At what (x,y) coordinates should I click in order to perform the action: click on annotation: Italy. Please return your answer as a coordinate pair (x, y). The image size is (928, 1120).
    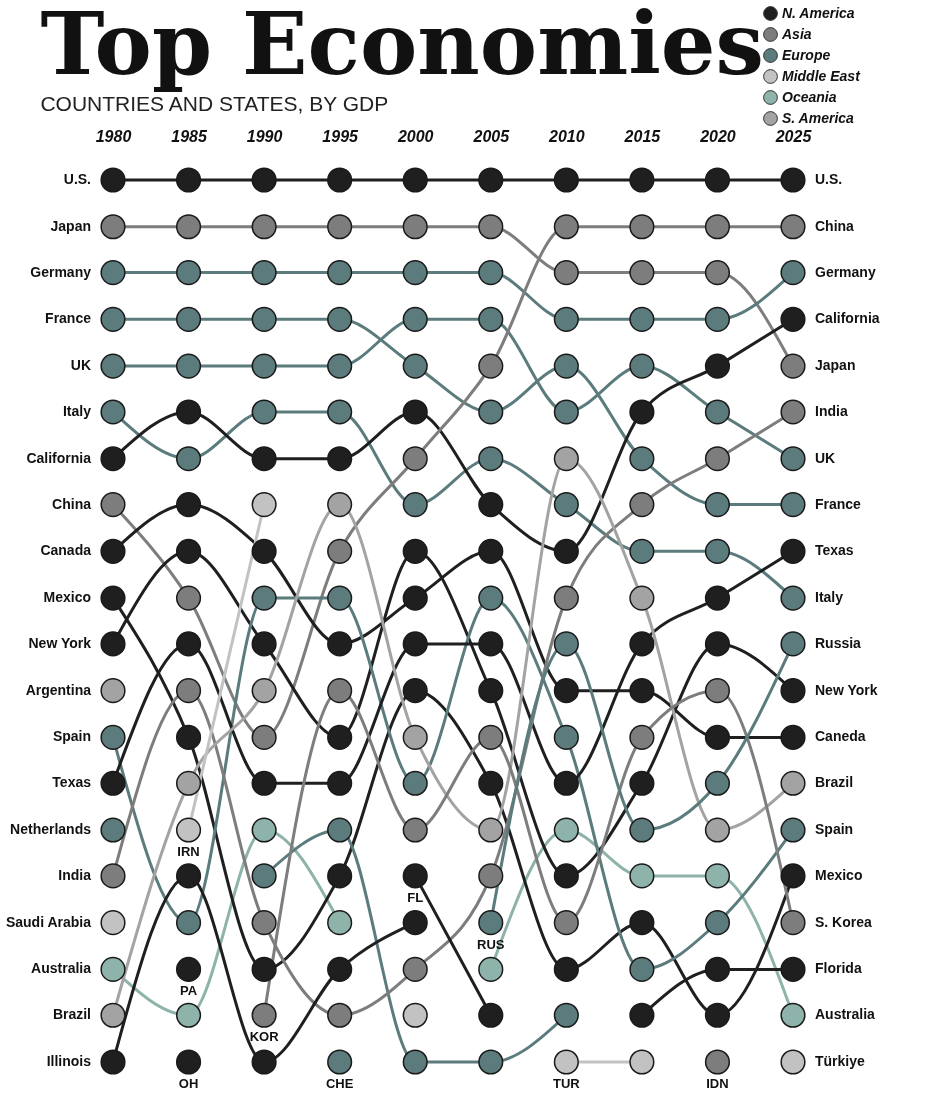
    Looking at the image, I should click on (829, 597).